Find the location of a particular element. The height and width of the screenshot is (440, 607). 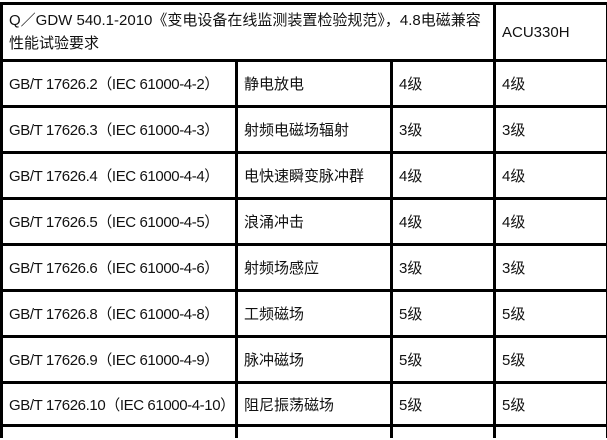

test-name-cell: 射频场感应 is located at coordinates (314, 267).